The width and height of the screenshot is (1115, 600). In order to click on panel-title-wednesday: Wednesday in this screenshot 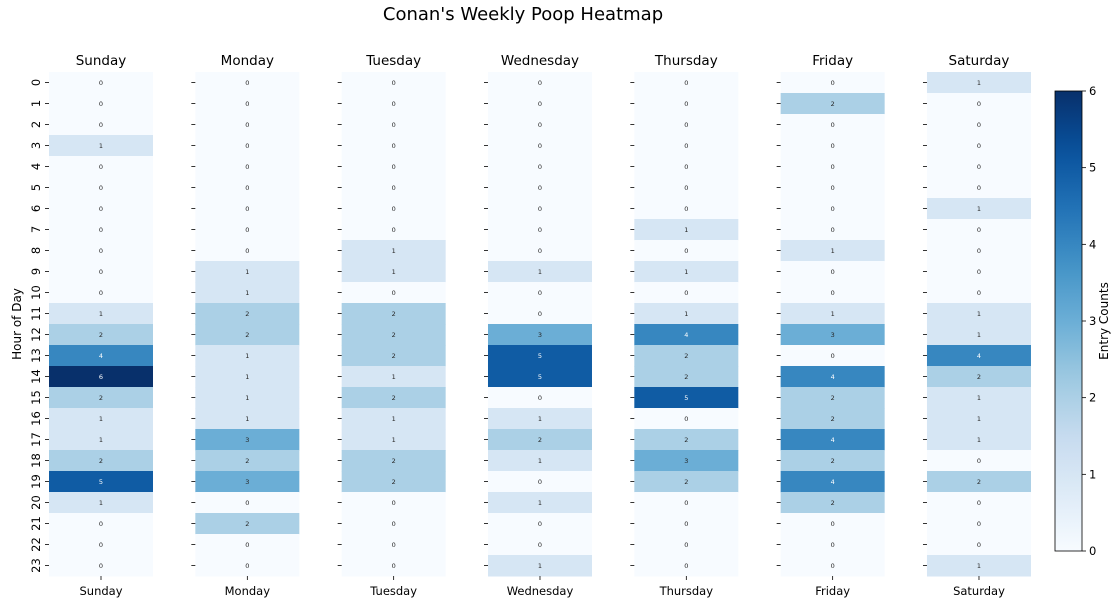, I will do `click(540, 61)`.